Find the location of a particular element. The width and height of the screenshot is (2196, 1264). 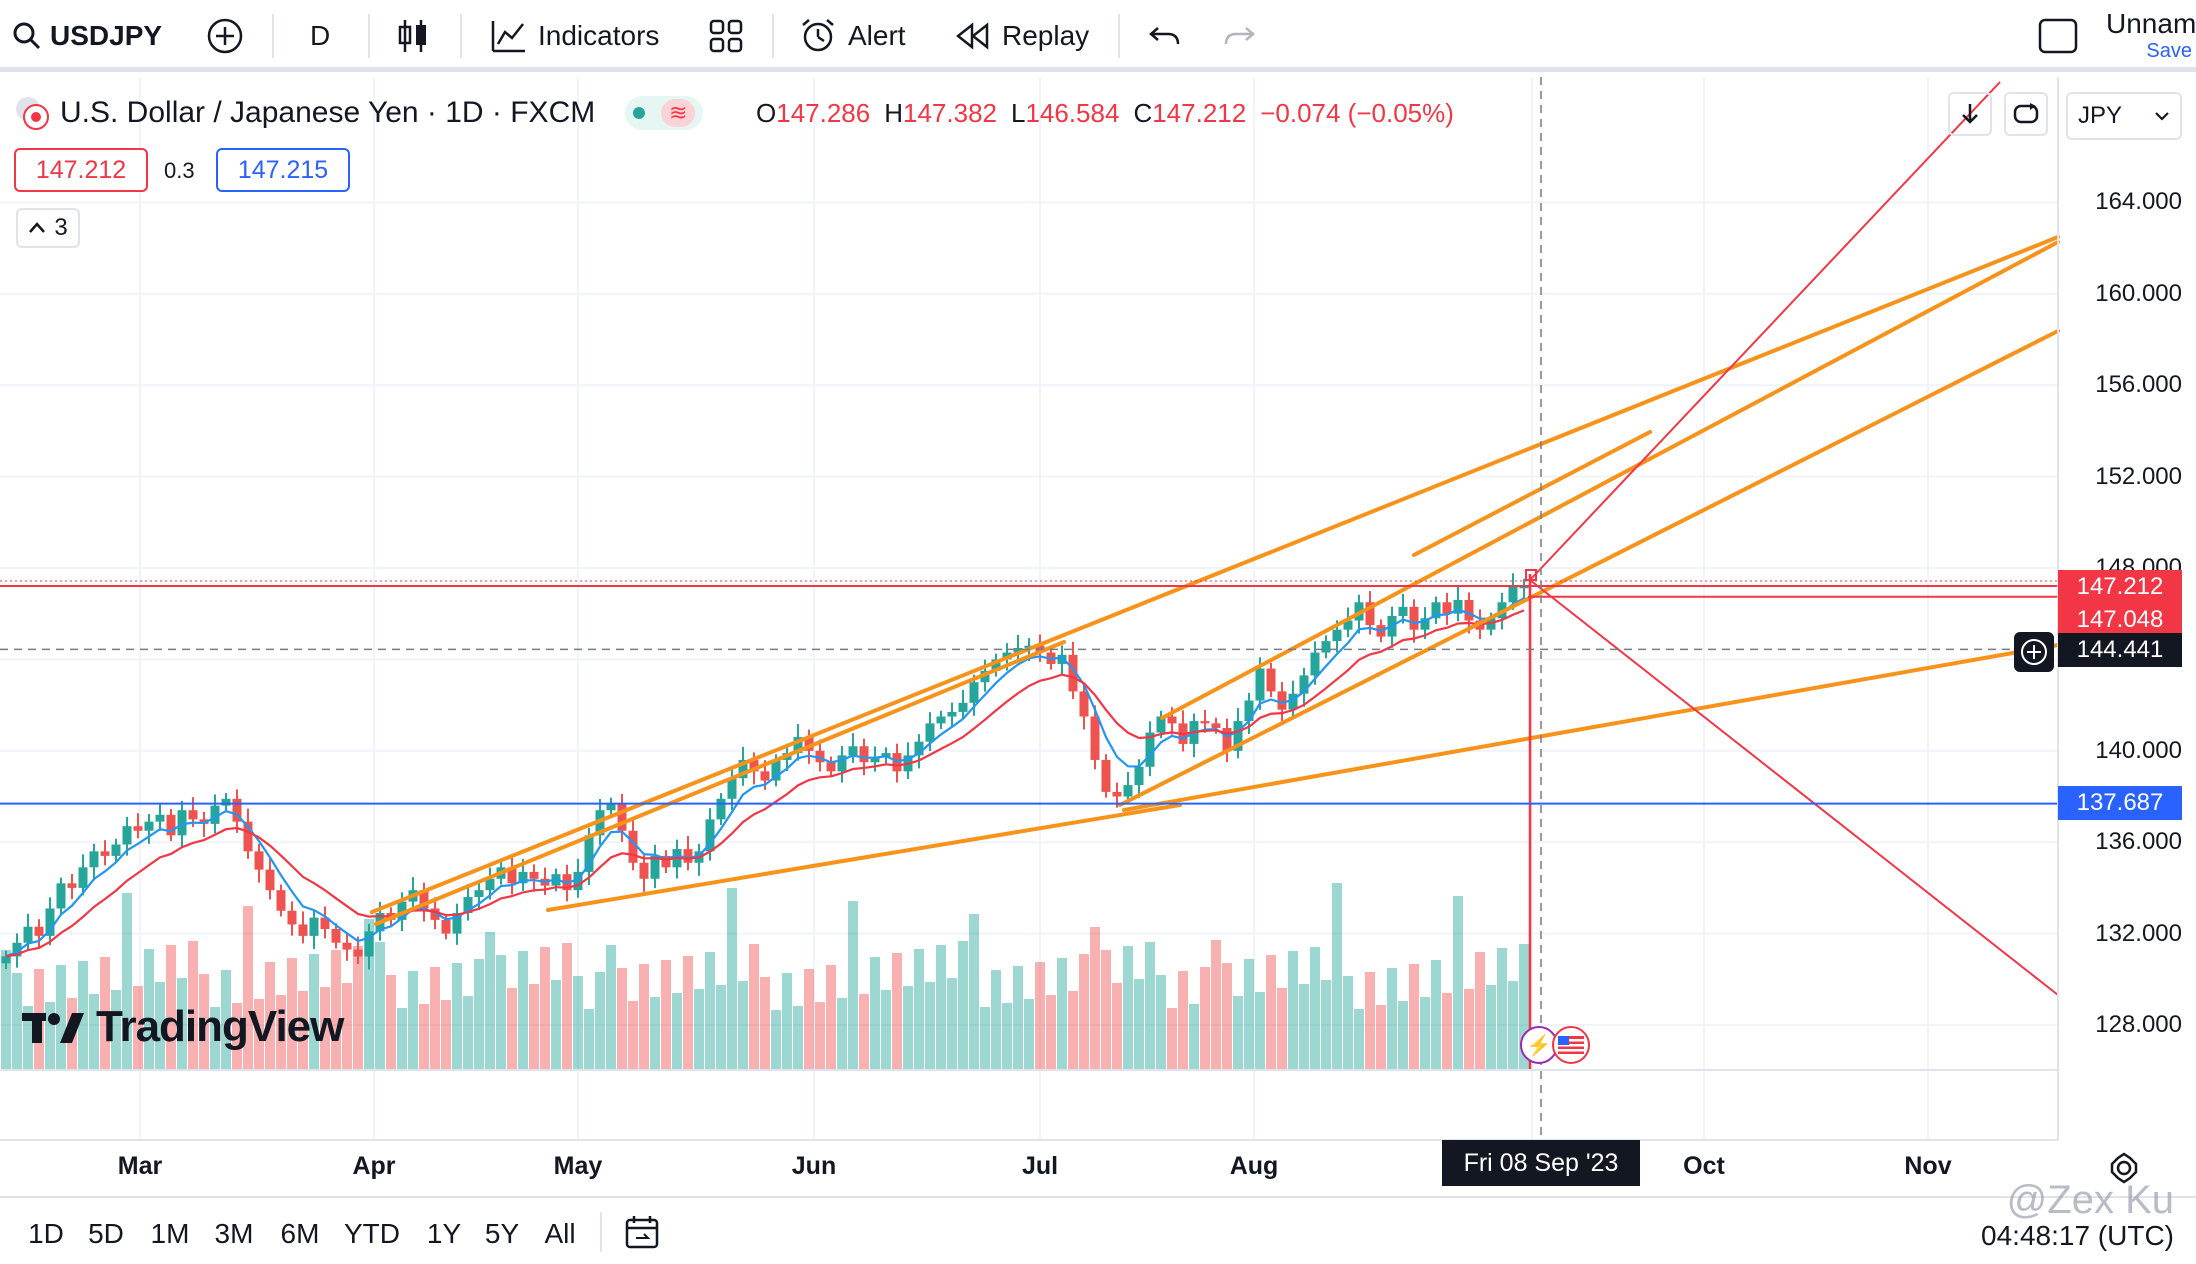

layout-name: Unnam is located at coordinates (2151, 23).